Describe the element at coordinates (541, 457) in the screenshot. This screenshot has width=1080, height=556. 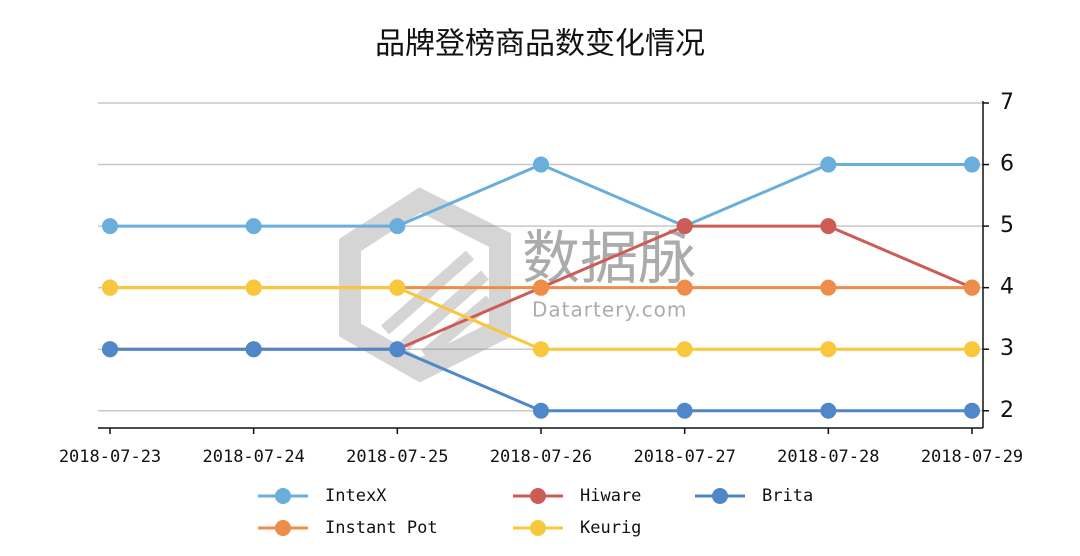
I see `x-tick-label: 2018-07-26` at that location.